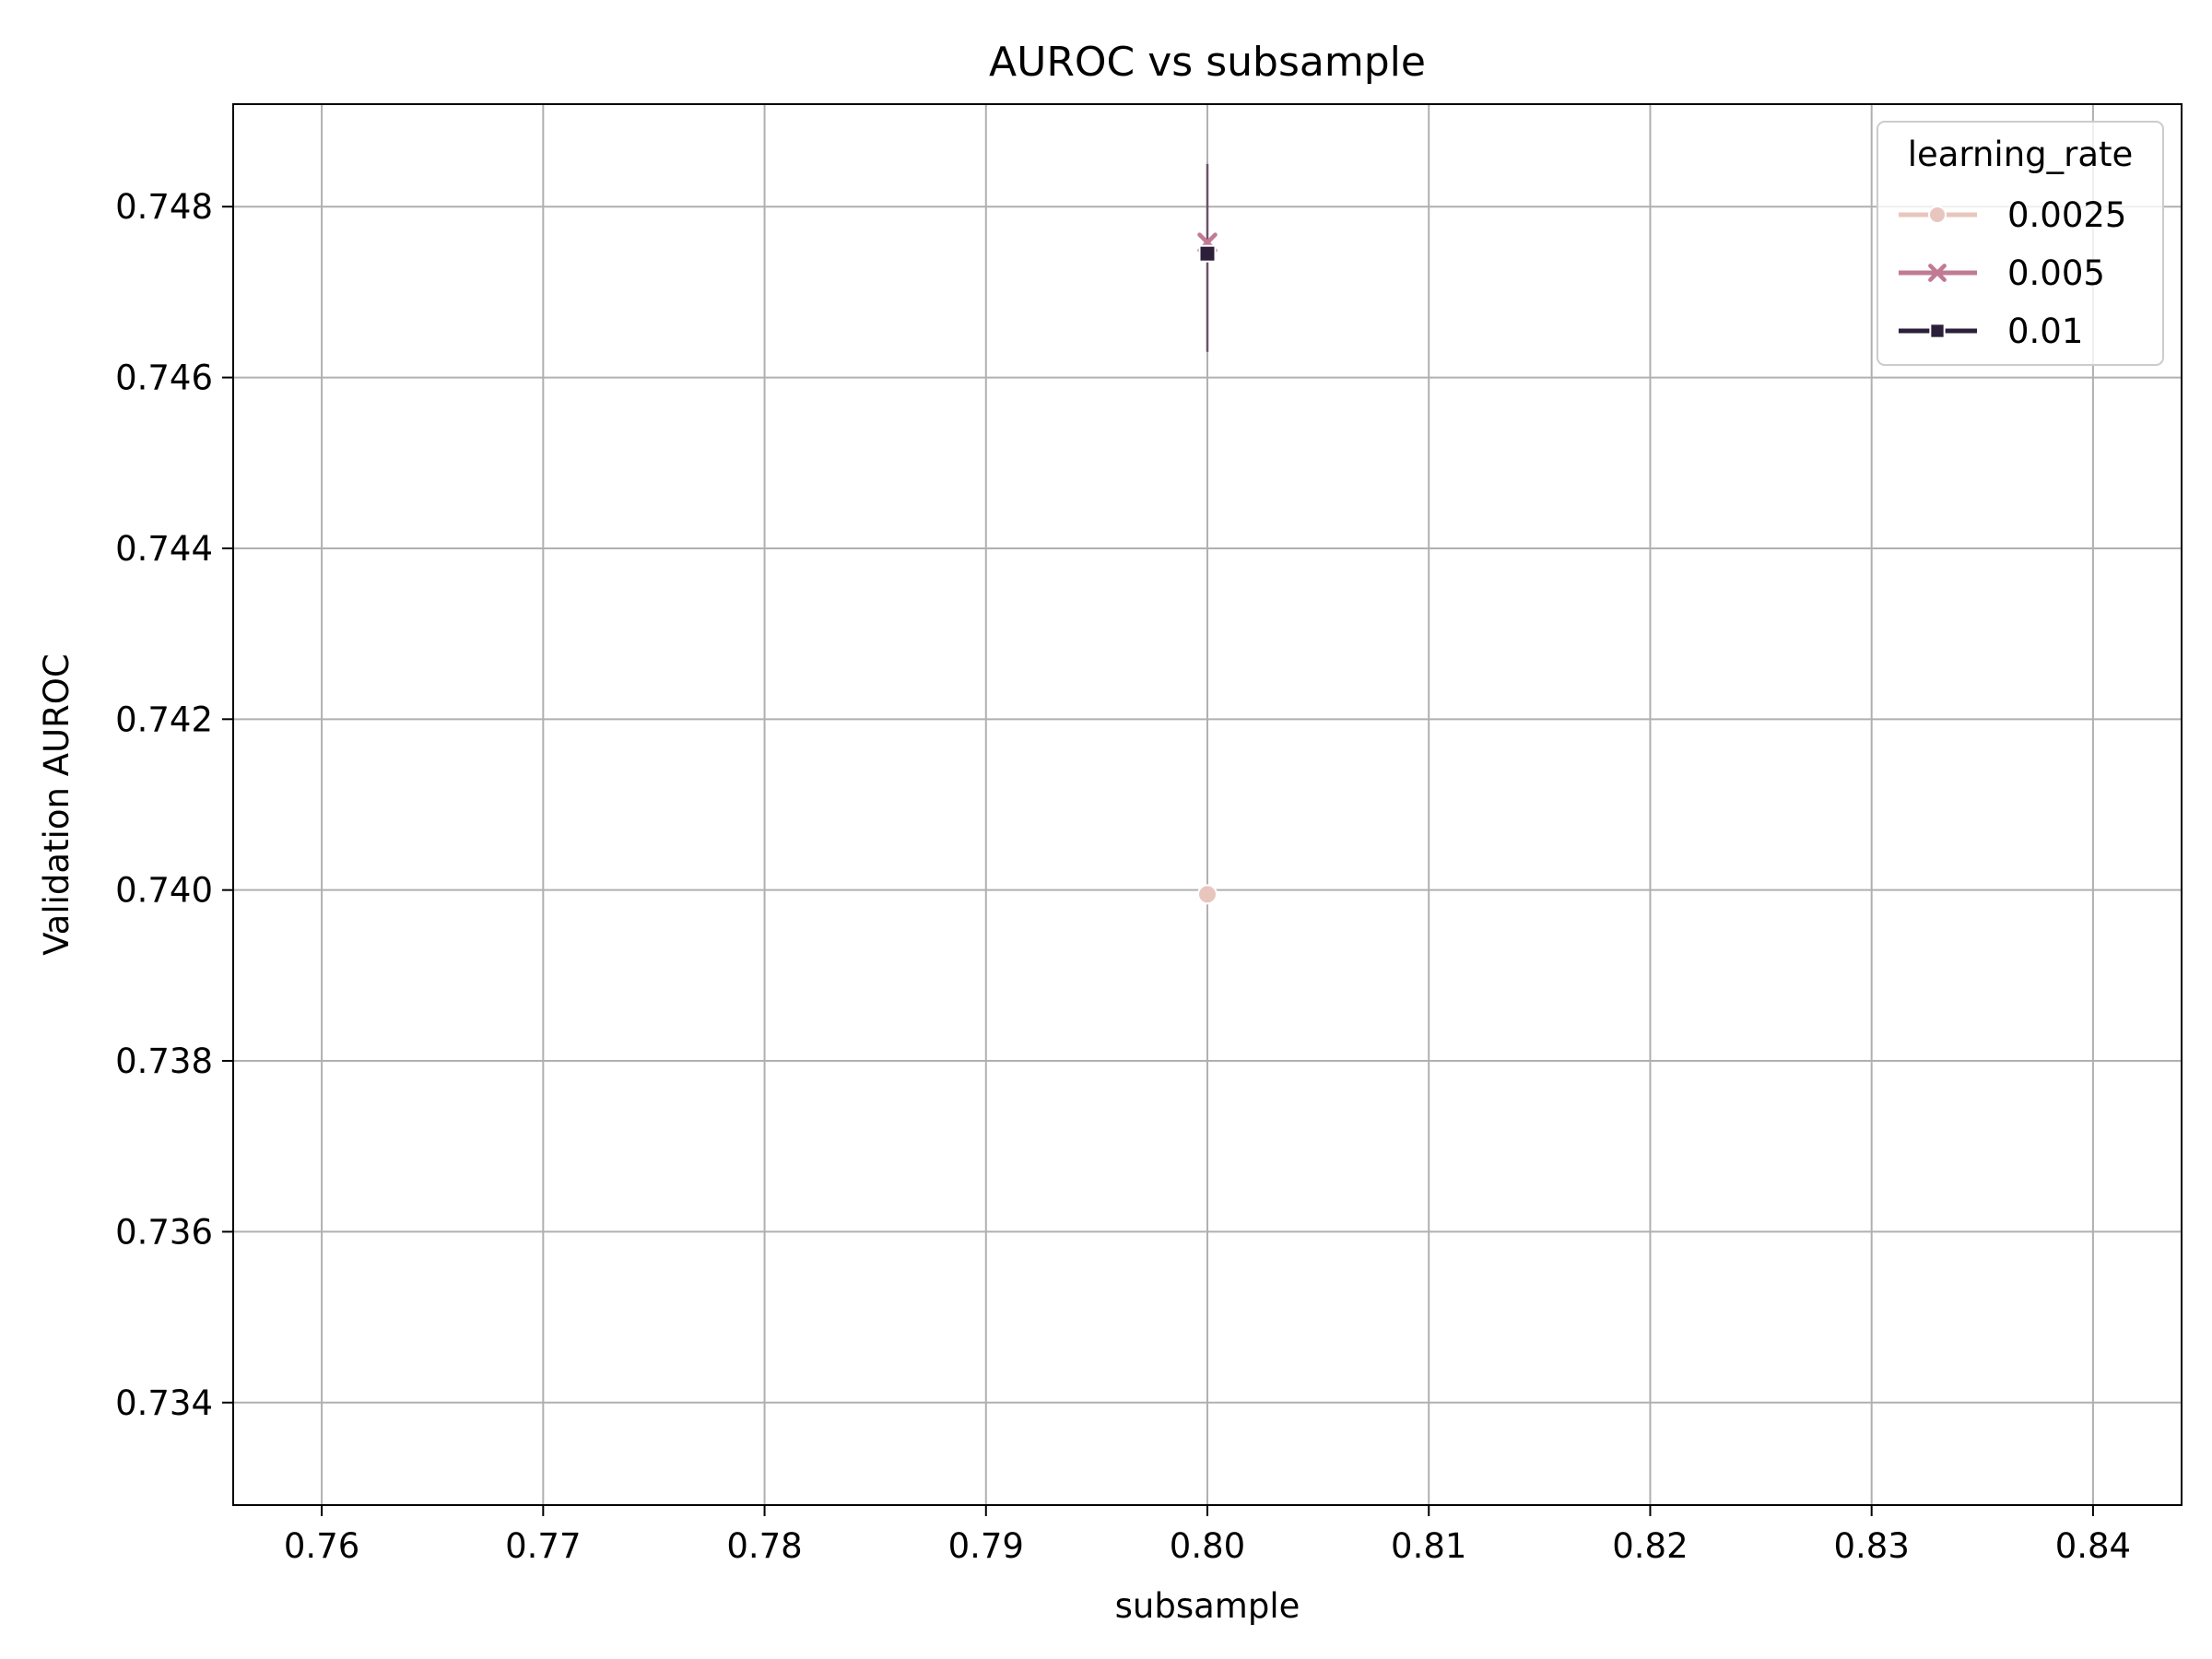  I want to click on x-tick-label: 0.76, so click(321, 1546).